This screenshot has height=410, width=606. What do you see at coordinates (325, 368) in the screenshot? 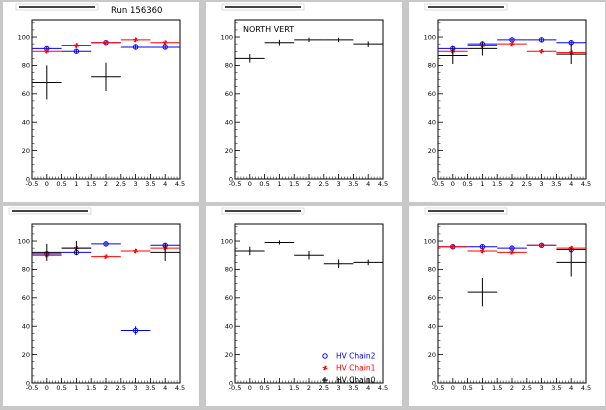
I see `legend-star-stroke` at bounding box center [325, 368].